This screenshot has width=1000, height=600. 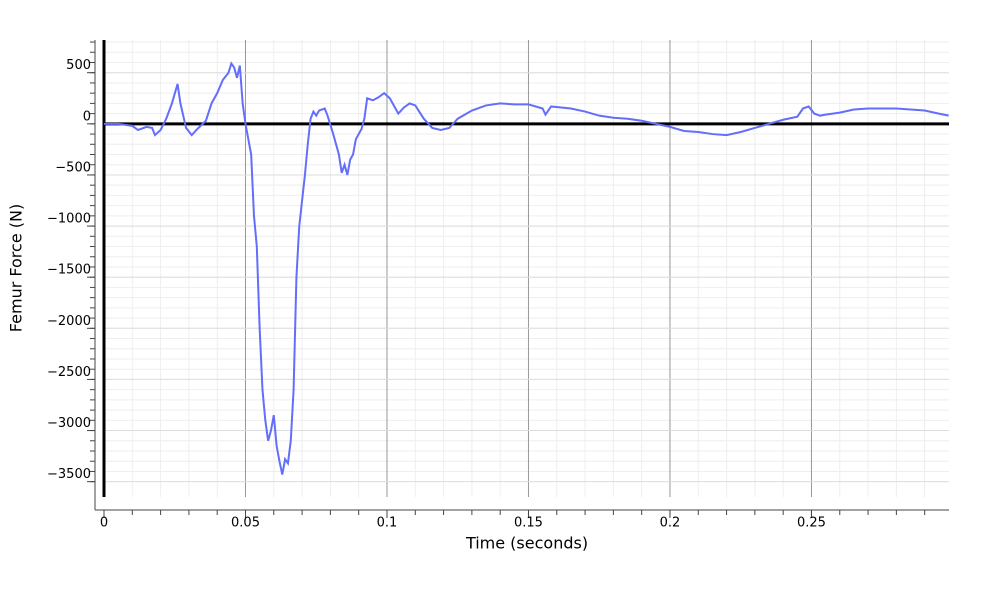 What do you see at coordinates (811, 523) in the screenshot?
I see `x-tick-label: 0.25` at bounding box center [811, 523].